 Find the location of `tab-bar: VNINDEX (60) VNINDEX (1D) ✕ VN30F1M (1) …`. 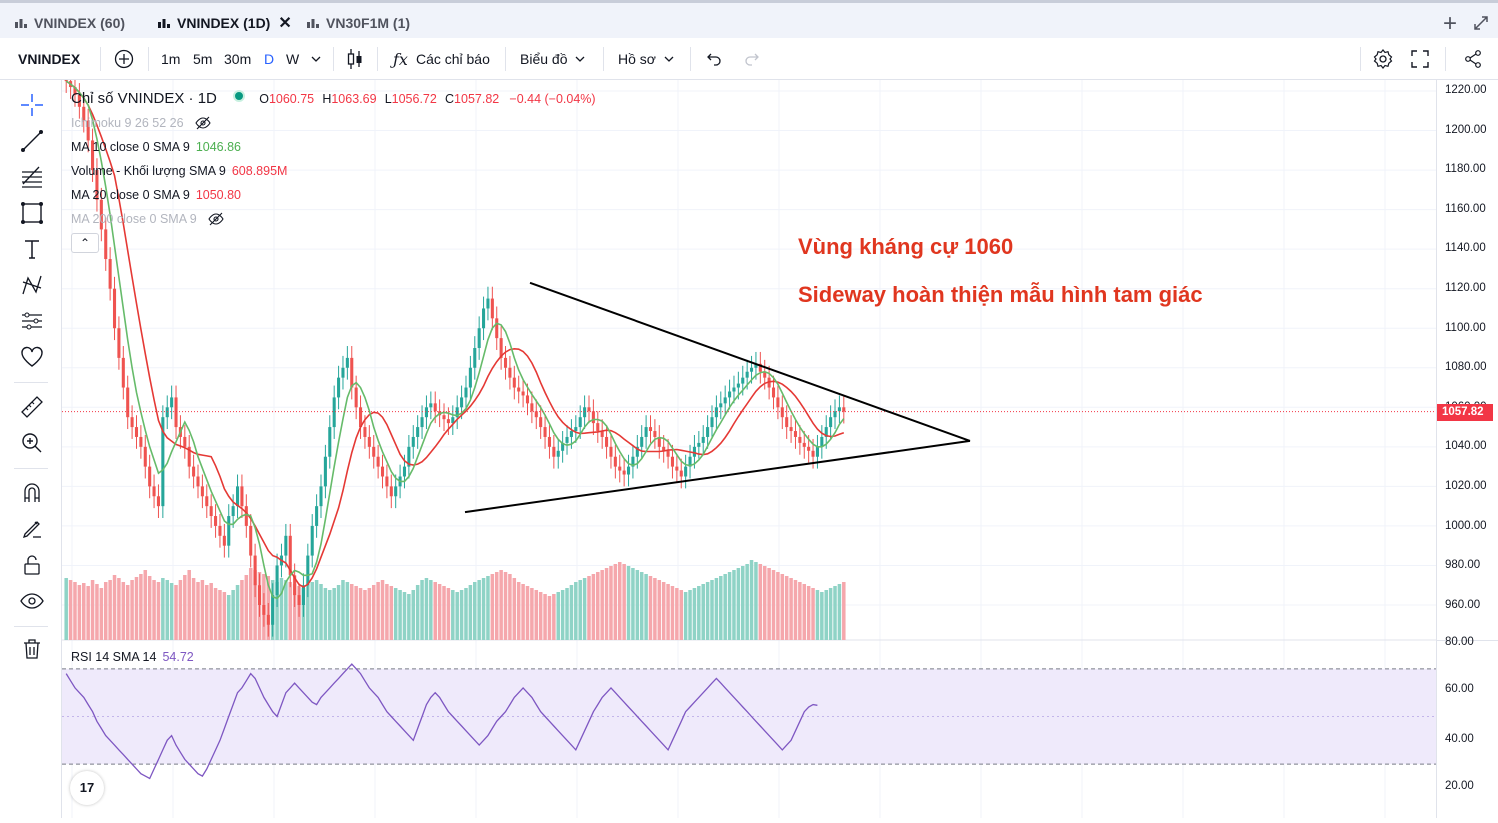

tab-bar: VNINDEX (60) VNINDEX (1D) ✕ VN30F1M (1) … is located at coordinates (749, 20).